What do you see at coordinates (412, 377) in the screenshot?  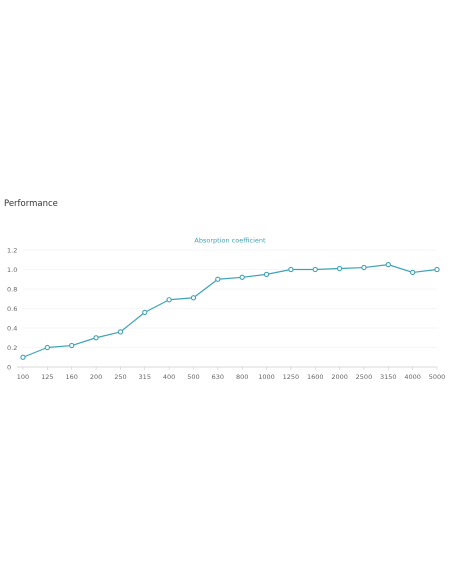 I see `x-tick-label: 4000` at bounding box center [412, 377].